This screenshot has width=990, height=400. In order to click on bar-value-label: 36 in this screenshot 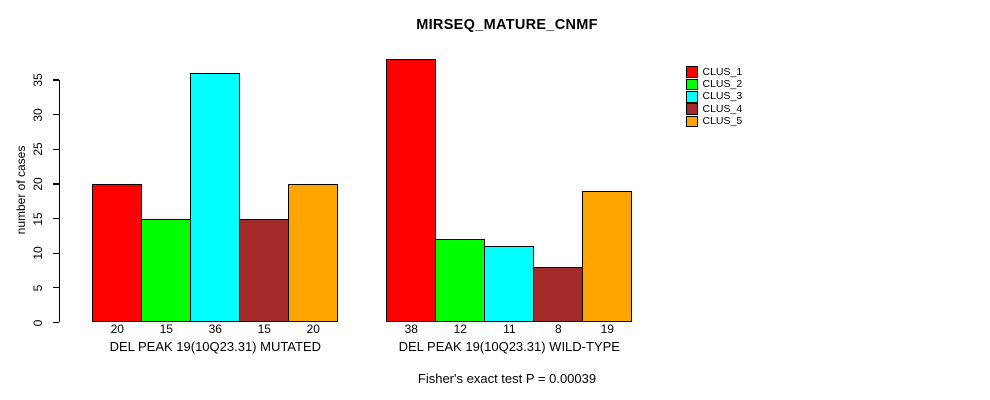, I will do `click(215, 329)`.